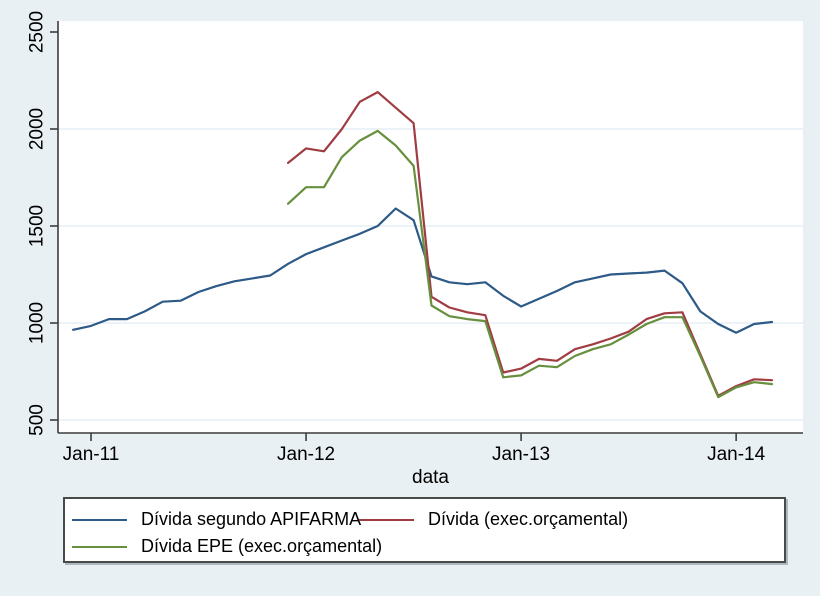  Describe the element at coordinates (251, 519) in the screenshot. I see `legend-label-divida-apifarma: Dívida segundo APIFARMA` at that location.